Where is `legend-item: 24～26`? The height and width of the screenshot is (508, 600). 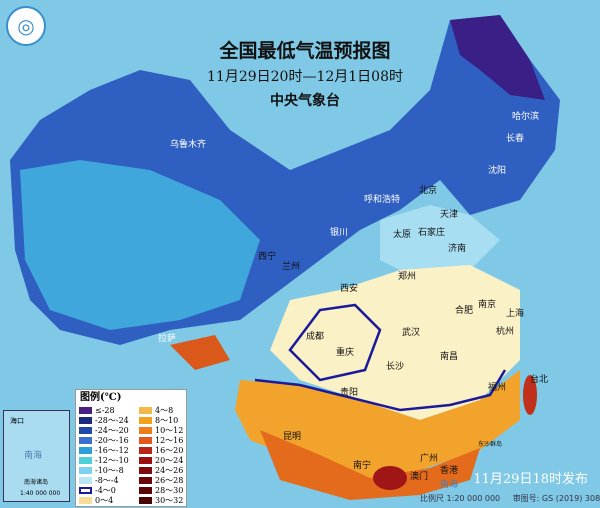 legend-item: 24～26 is located at coordinates (161, 470).